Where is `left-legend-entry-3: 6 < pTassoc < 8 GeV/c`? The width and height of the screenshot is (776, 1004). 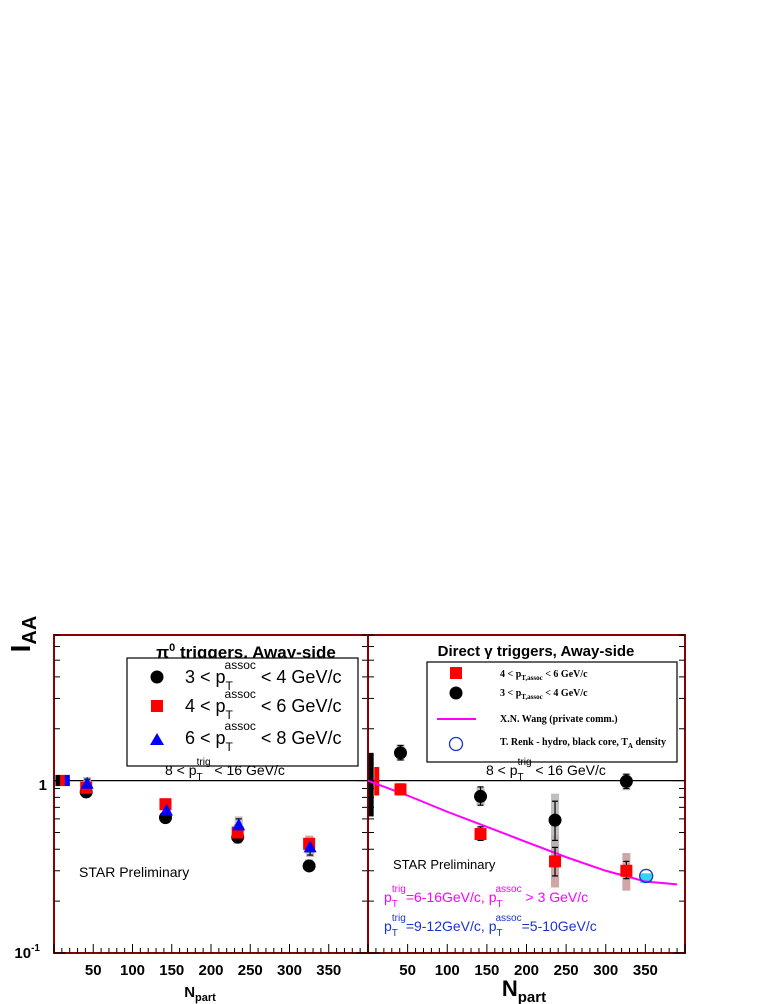
left-legend-entry-3: 6 < pTassoc < 8 GeV/c is located at coordinates (263, 736).